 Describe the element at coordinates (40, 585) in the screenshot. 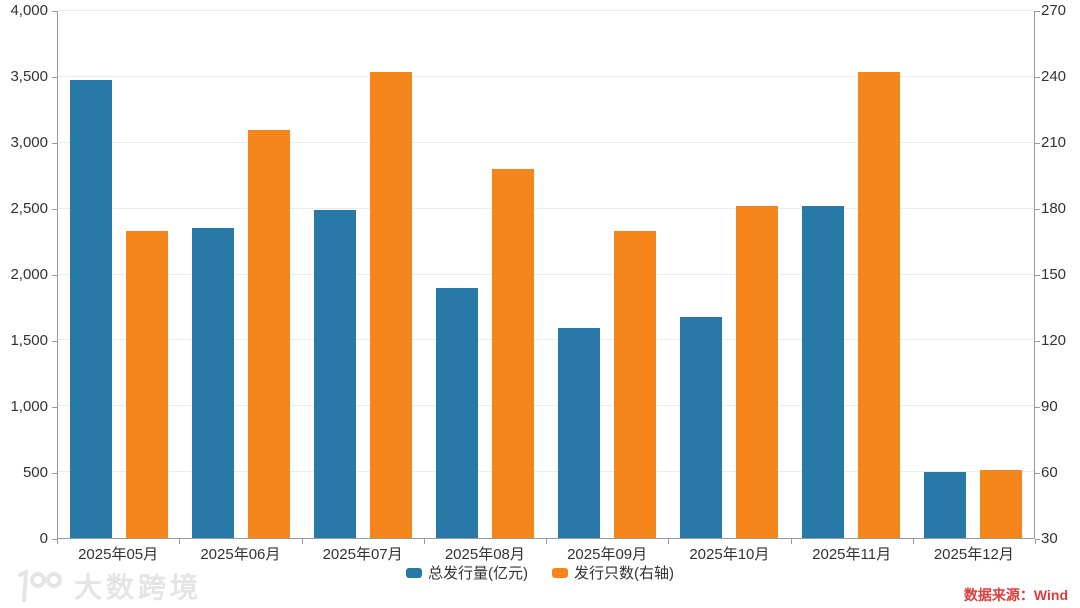

I see `brand-logo-icon` at that location.